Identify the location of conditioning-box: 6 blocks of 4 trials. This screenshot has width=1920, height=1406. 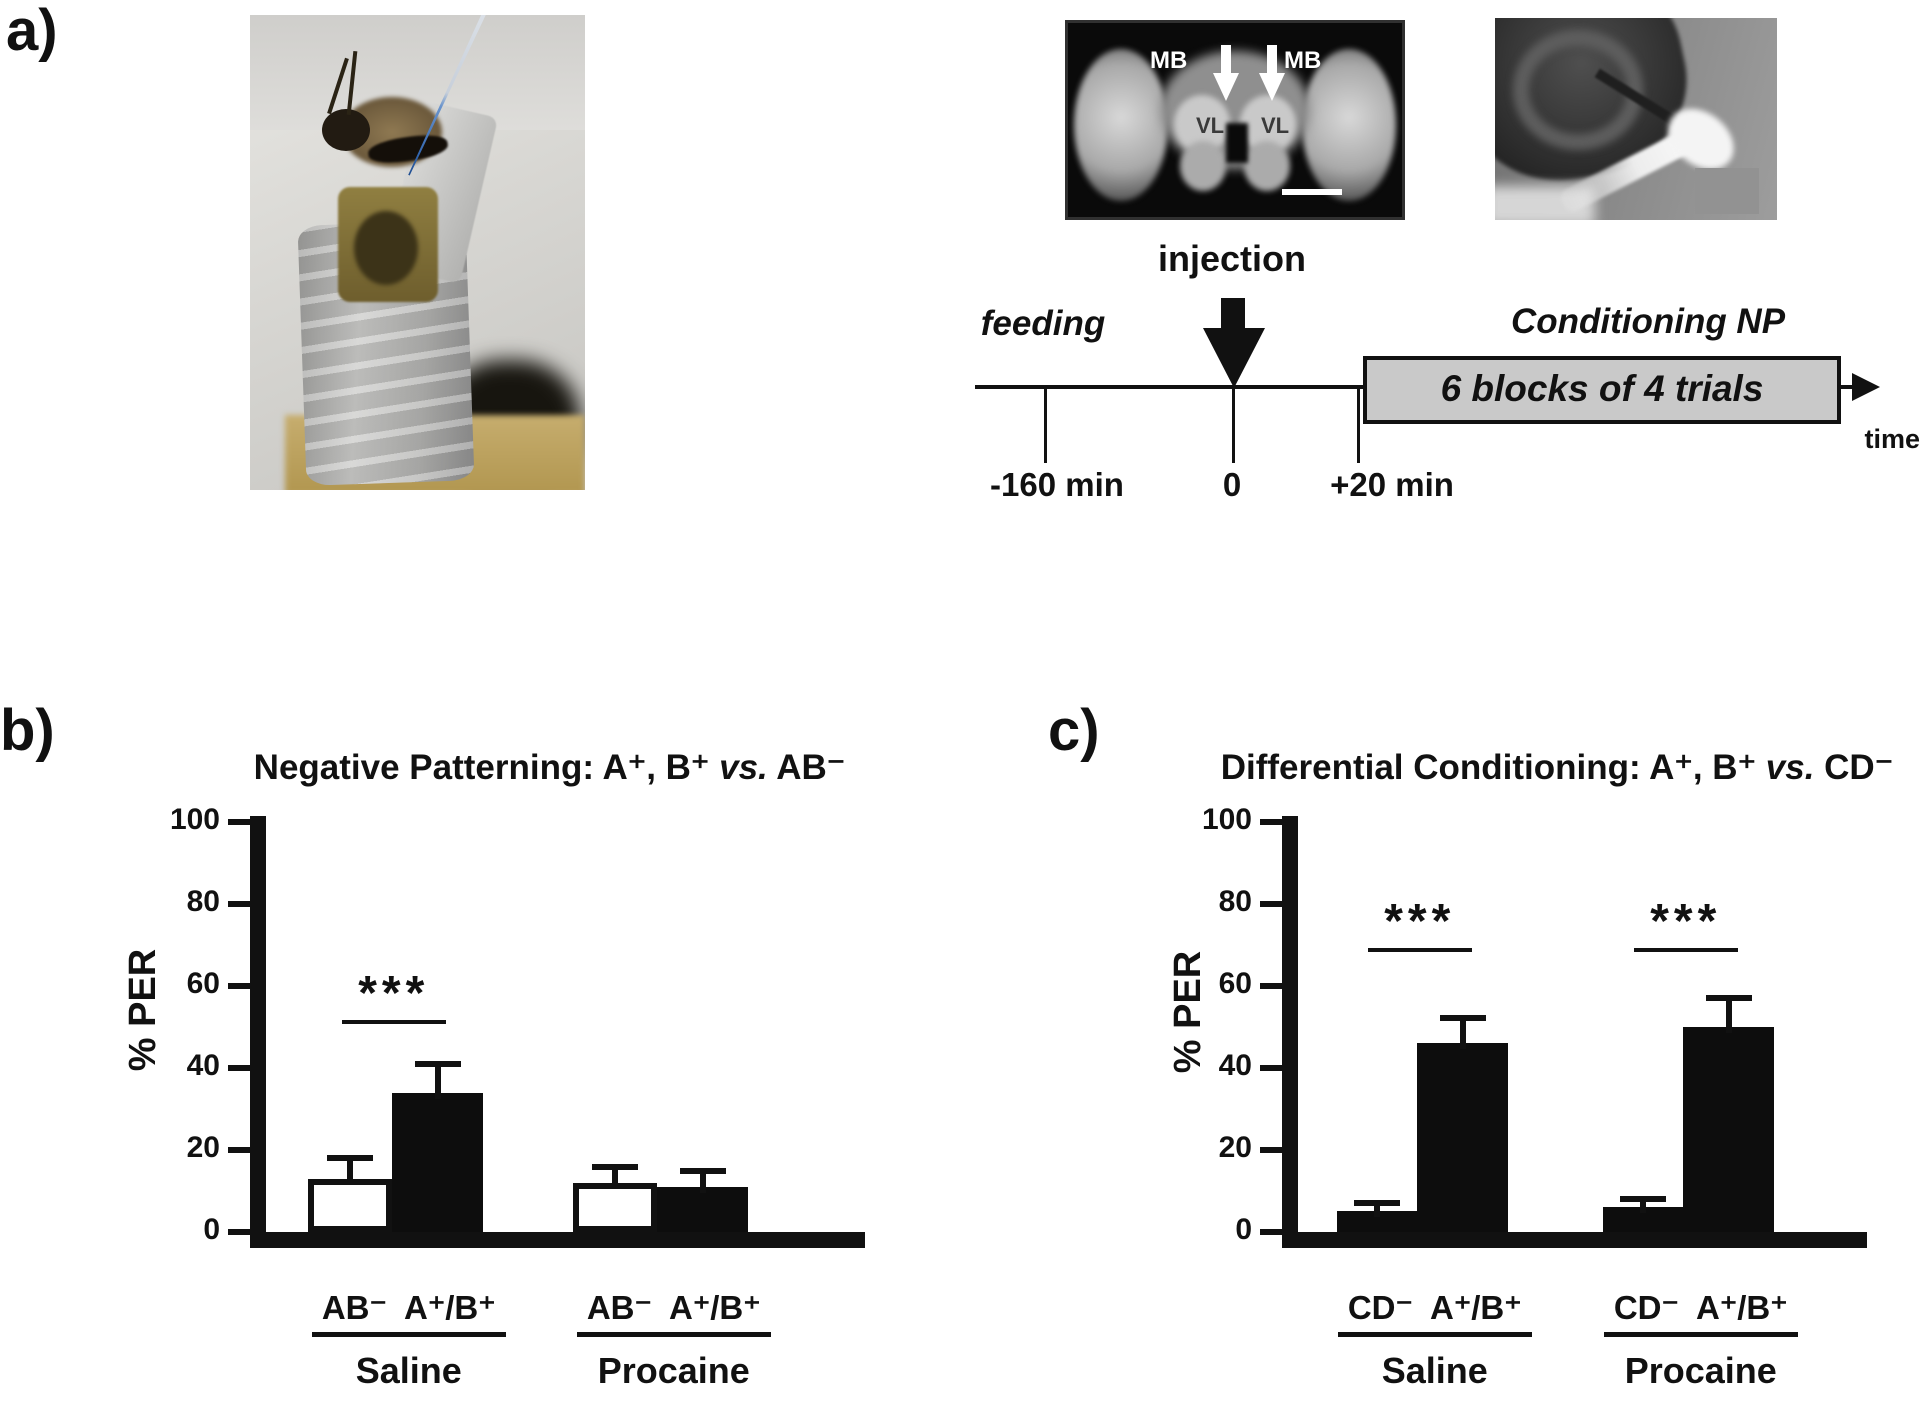
(1602, 390).